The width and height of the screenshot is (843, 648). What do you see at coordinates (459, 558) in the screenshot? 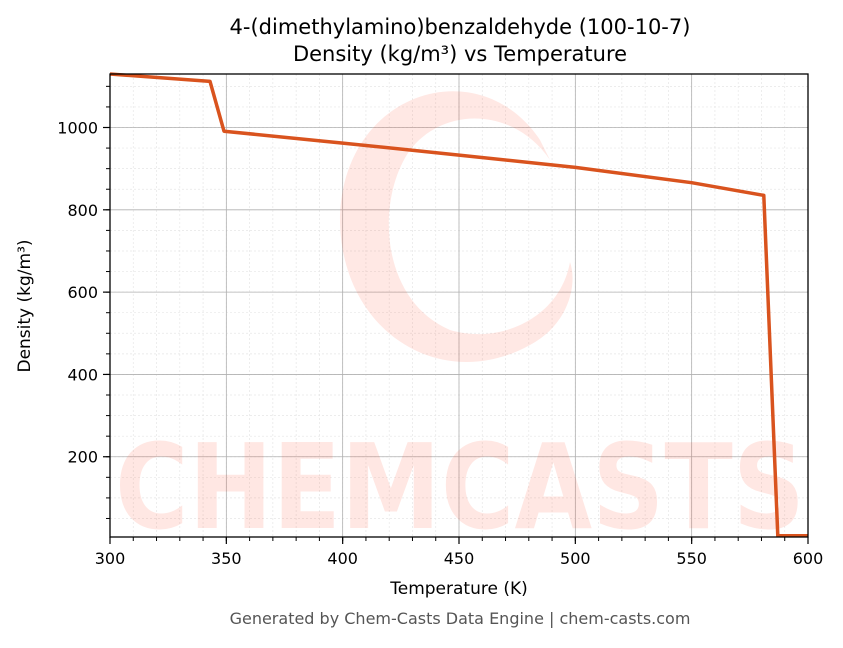
I see `x-tick-label: 450` at bounding box center [459, 558].